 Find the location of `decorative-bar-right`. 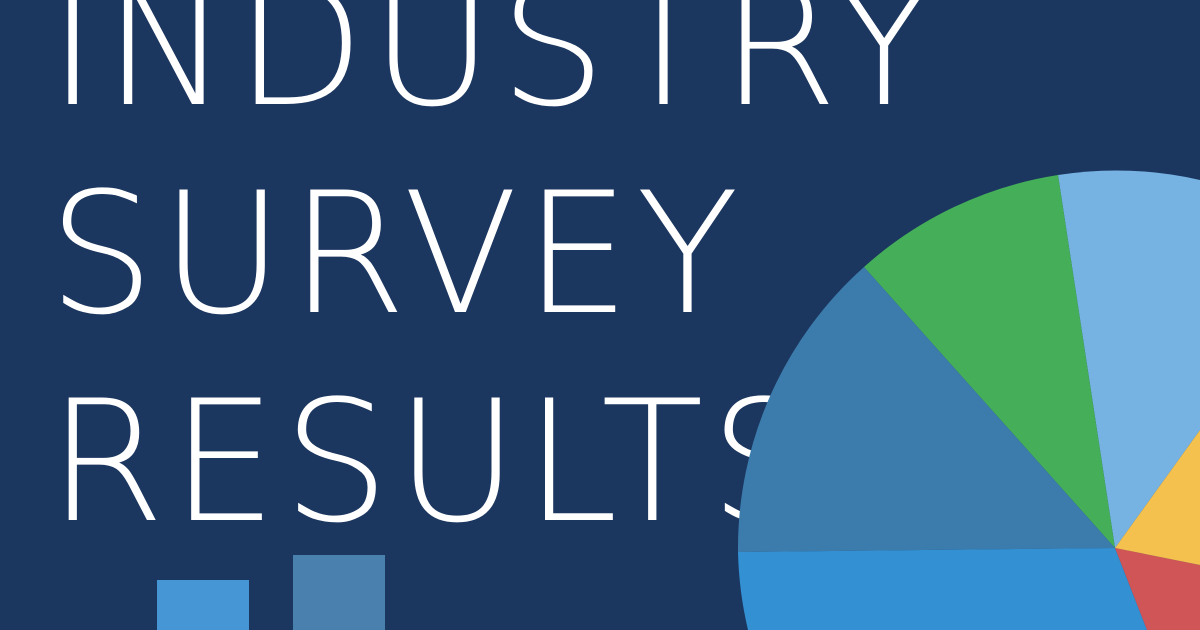

decorative-bar-right is located at coordinates (339, 592).